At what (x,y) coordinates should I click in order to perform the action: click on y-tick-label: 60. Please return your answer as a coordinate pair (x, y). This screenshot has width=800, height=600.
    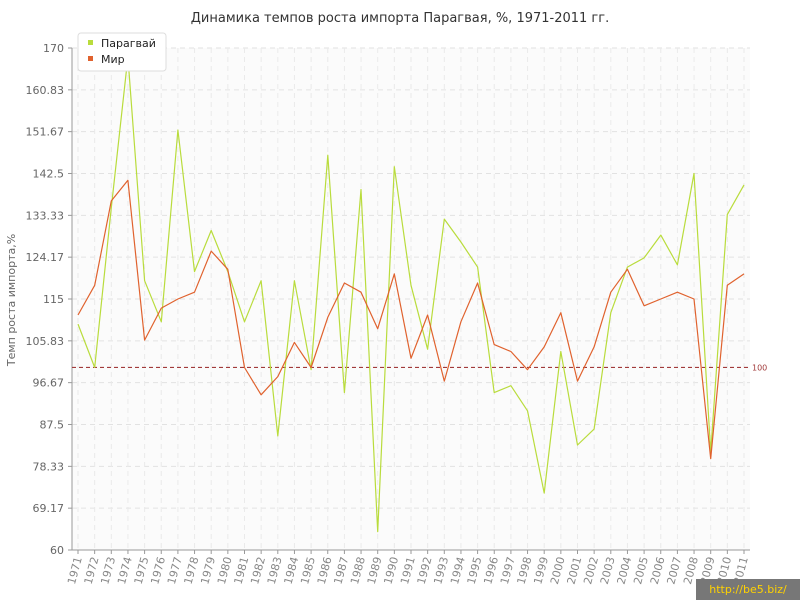
    Looking at the image, I should click on (57, 550).